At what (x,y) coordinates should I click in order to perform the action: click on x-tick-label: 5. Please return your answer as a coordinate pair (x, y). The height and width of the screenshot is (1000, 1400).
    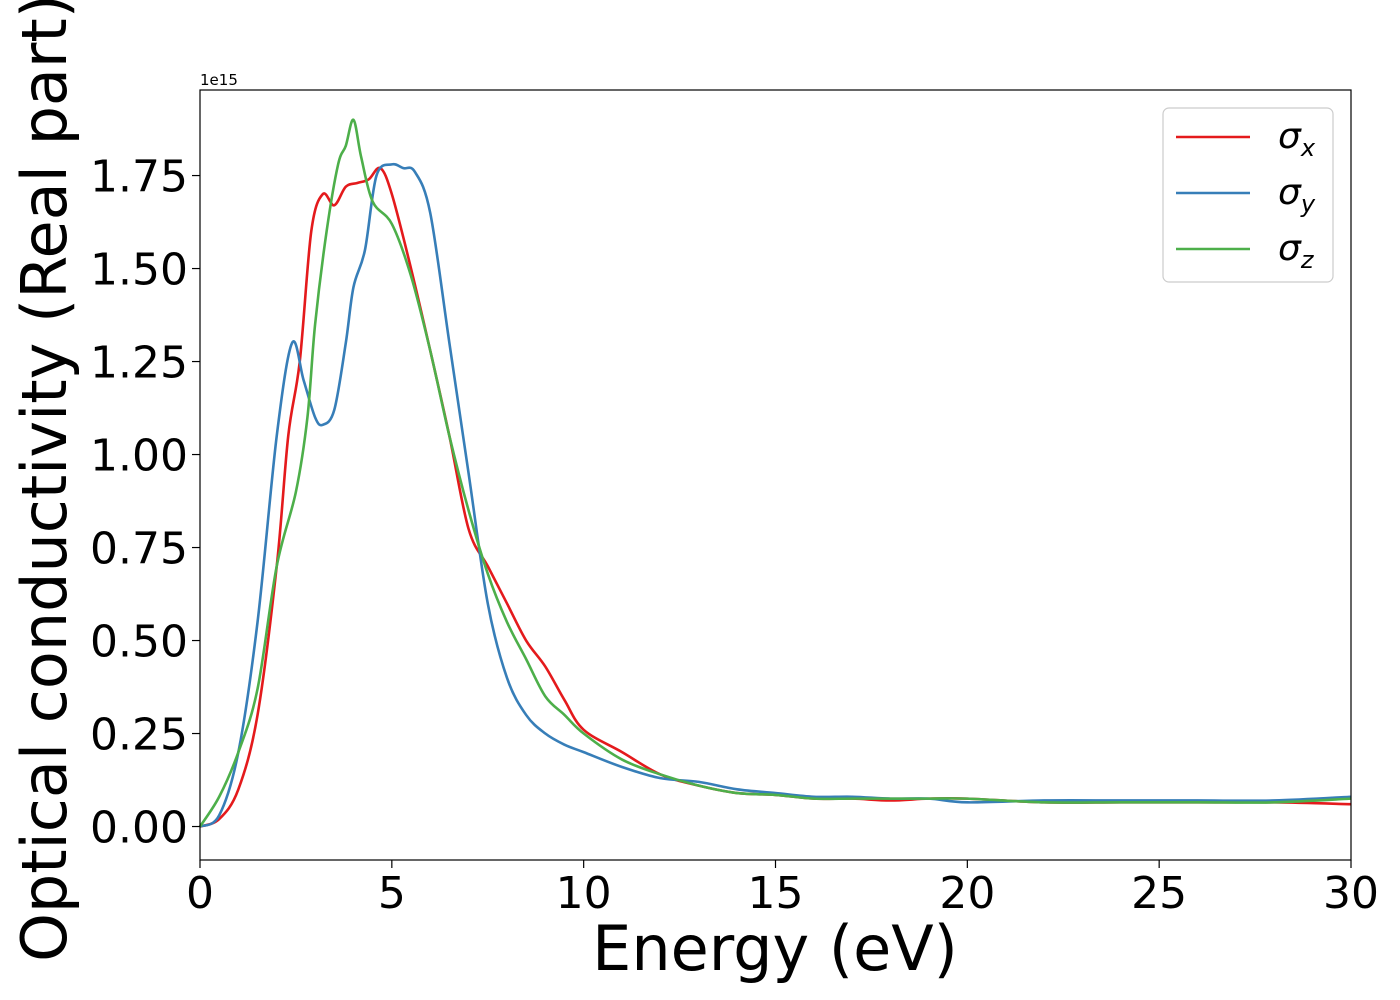
    Looking at the image, I should click on (392, 893).